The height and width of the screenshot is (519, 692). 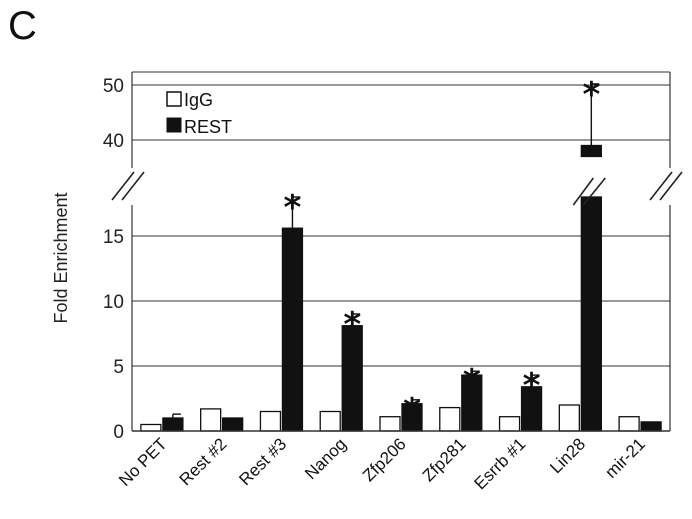 I want to click on x-tick-label: Rest #2, so click(x=203, y=461).